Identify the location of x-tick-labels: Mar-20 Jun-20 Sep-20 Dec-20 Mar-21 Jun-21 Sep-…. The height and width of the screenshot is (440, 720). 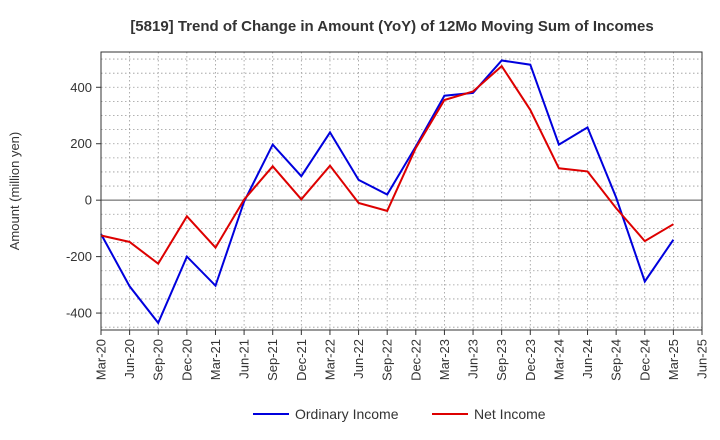
(402, 355).